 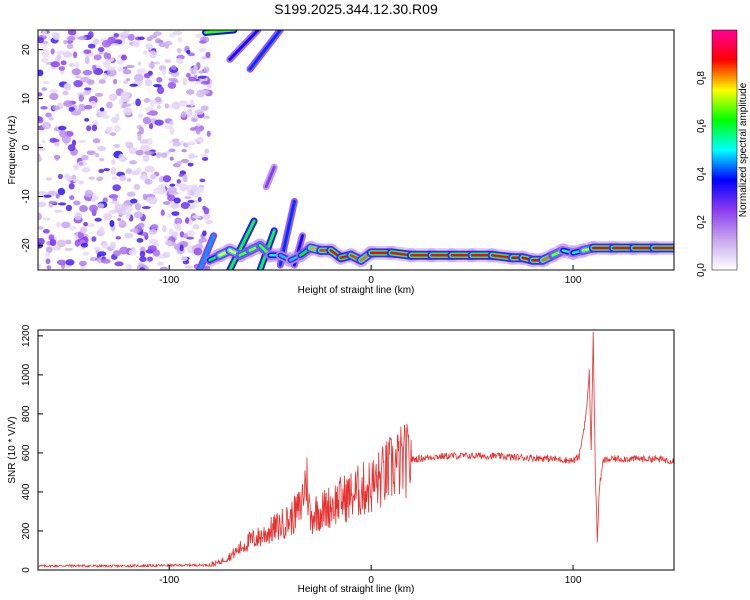 What do you see at coordinates (26, 245) in the screenshot?
I see `spectrogram-y-tick-label: -20` at bounding box center [26, 245].